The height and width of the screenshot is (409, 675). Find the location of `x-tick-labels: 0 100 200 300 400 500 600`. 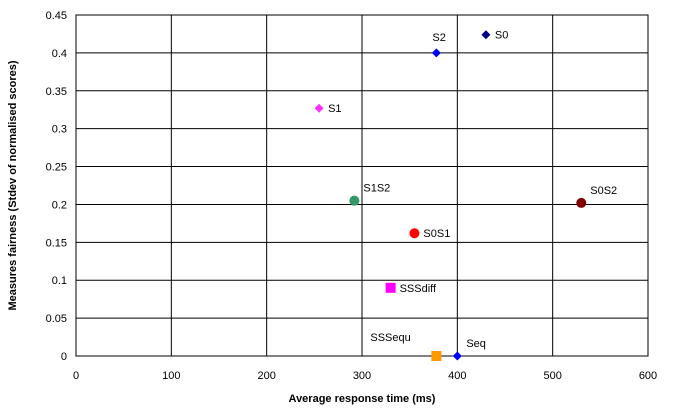

x-tick-labels: 0 100 200 300 400 500 600 is located at coordinates (365, 376).